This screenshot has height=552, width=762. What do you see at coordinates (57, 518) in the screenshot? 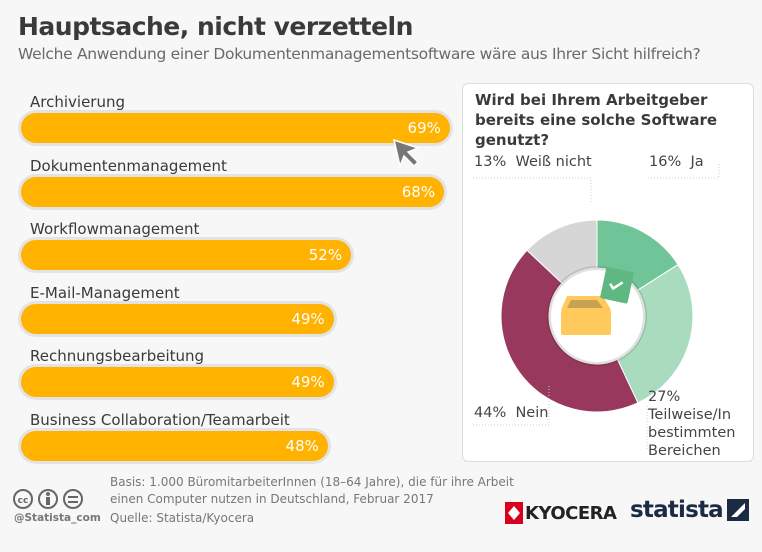
I see `statista-handle: @Statista_com` at bounding box center [57, 518].